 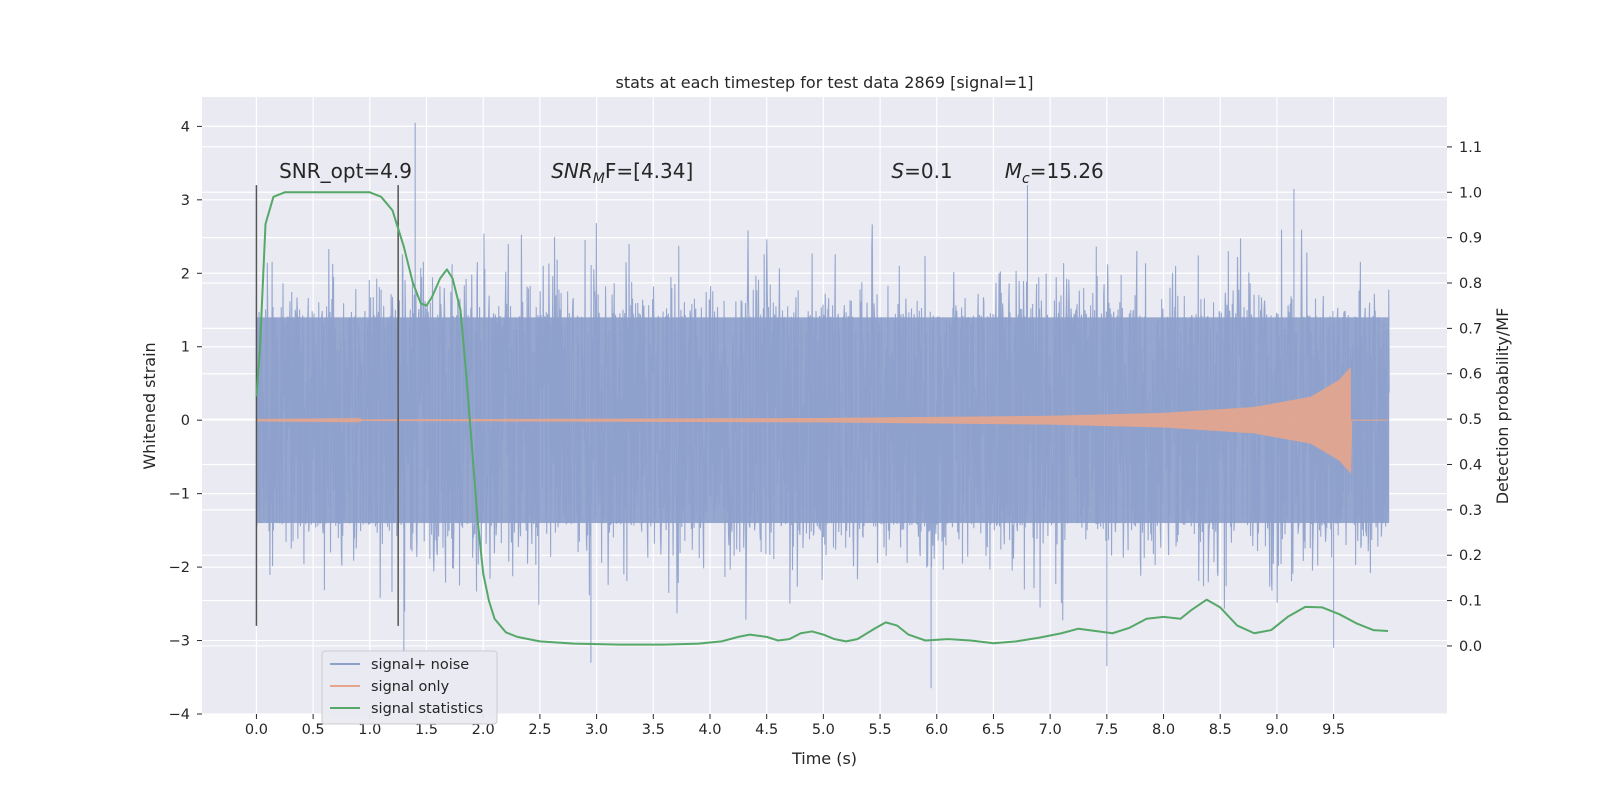 I want to click on annotations: SNR_opt=4.9 SNRMF=[4.34] S=0.1 Mc=15.26, so click(x=691, y=173).